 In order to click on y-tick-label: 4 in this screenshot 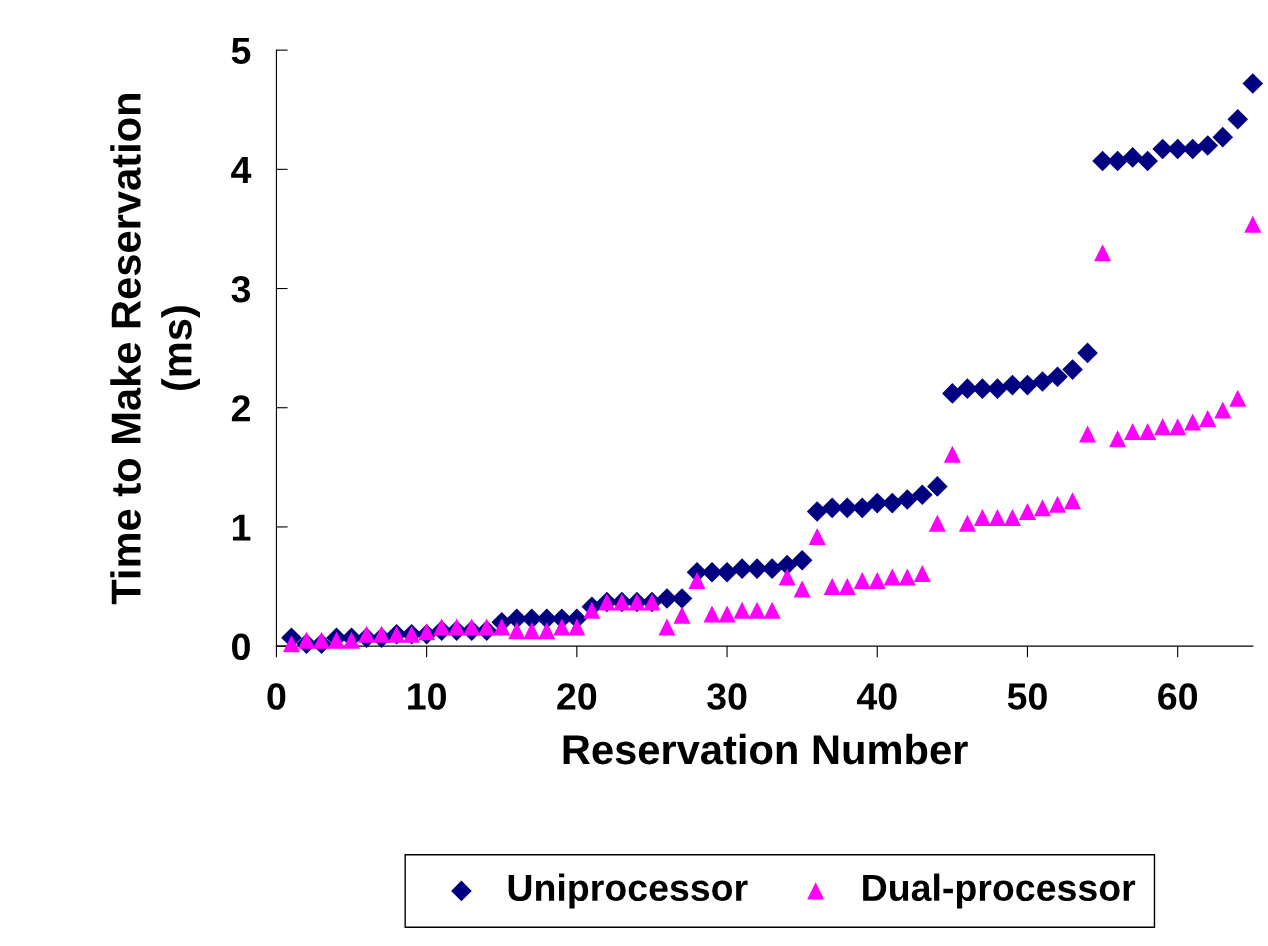, I will do `click(241, 170)`.